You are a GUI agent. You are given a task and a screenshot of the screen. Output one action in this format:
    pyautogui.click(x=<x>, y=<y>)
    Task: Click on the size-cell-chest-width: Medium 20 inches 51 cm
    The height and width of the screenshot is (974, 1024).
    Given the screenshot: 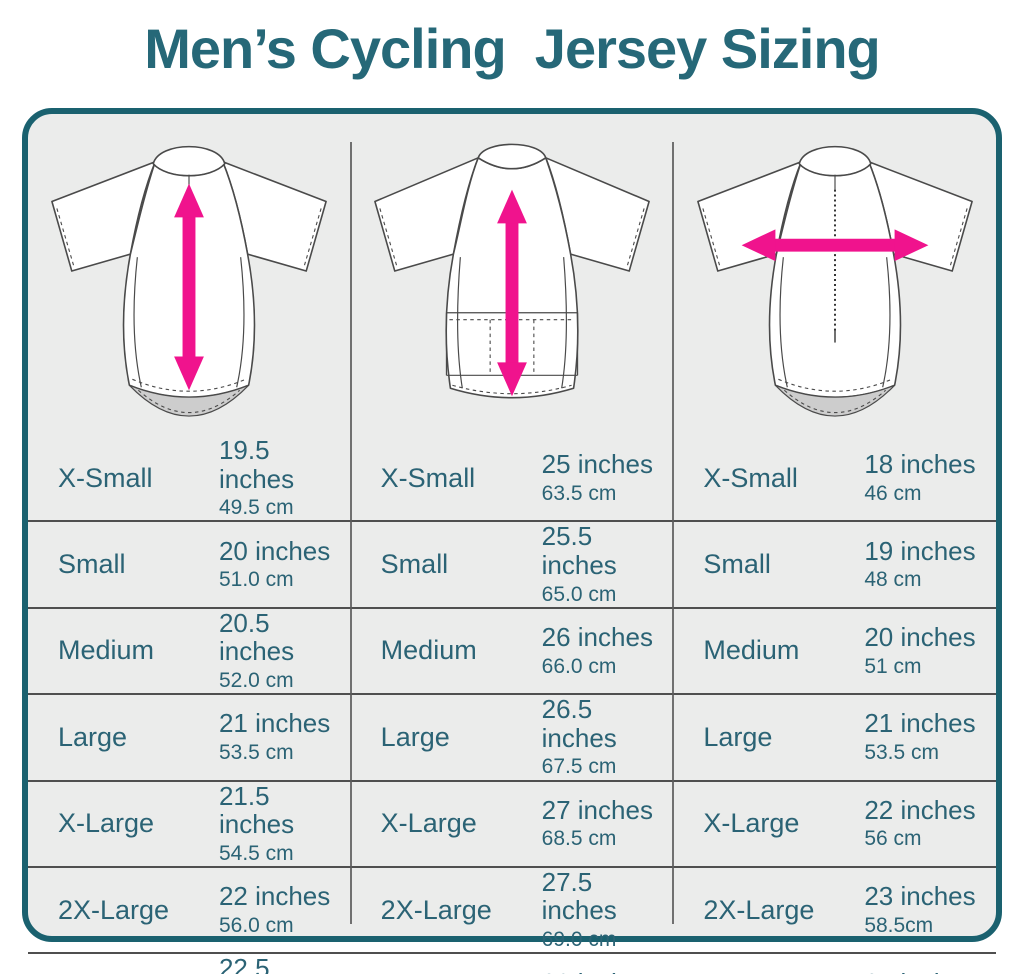 What is the action you would take?
    pyautogui.click(x=834, y=651)
    